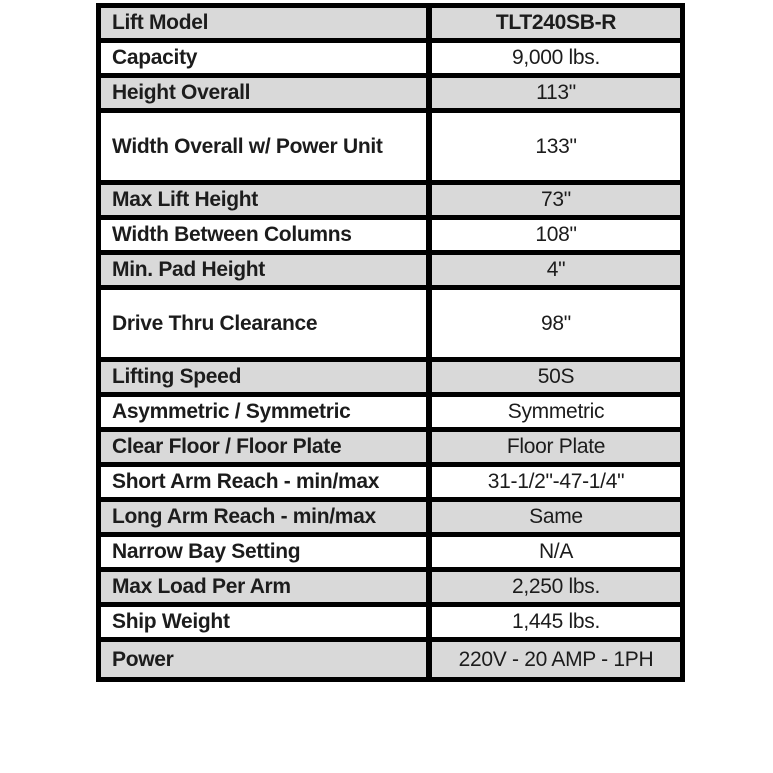  What do you see at coordinates (556, 586) in the screenshot?
I see `spec-value: 2,250 lbs.` at bounding box center [556, 586].